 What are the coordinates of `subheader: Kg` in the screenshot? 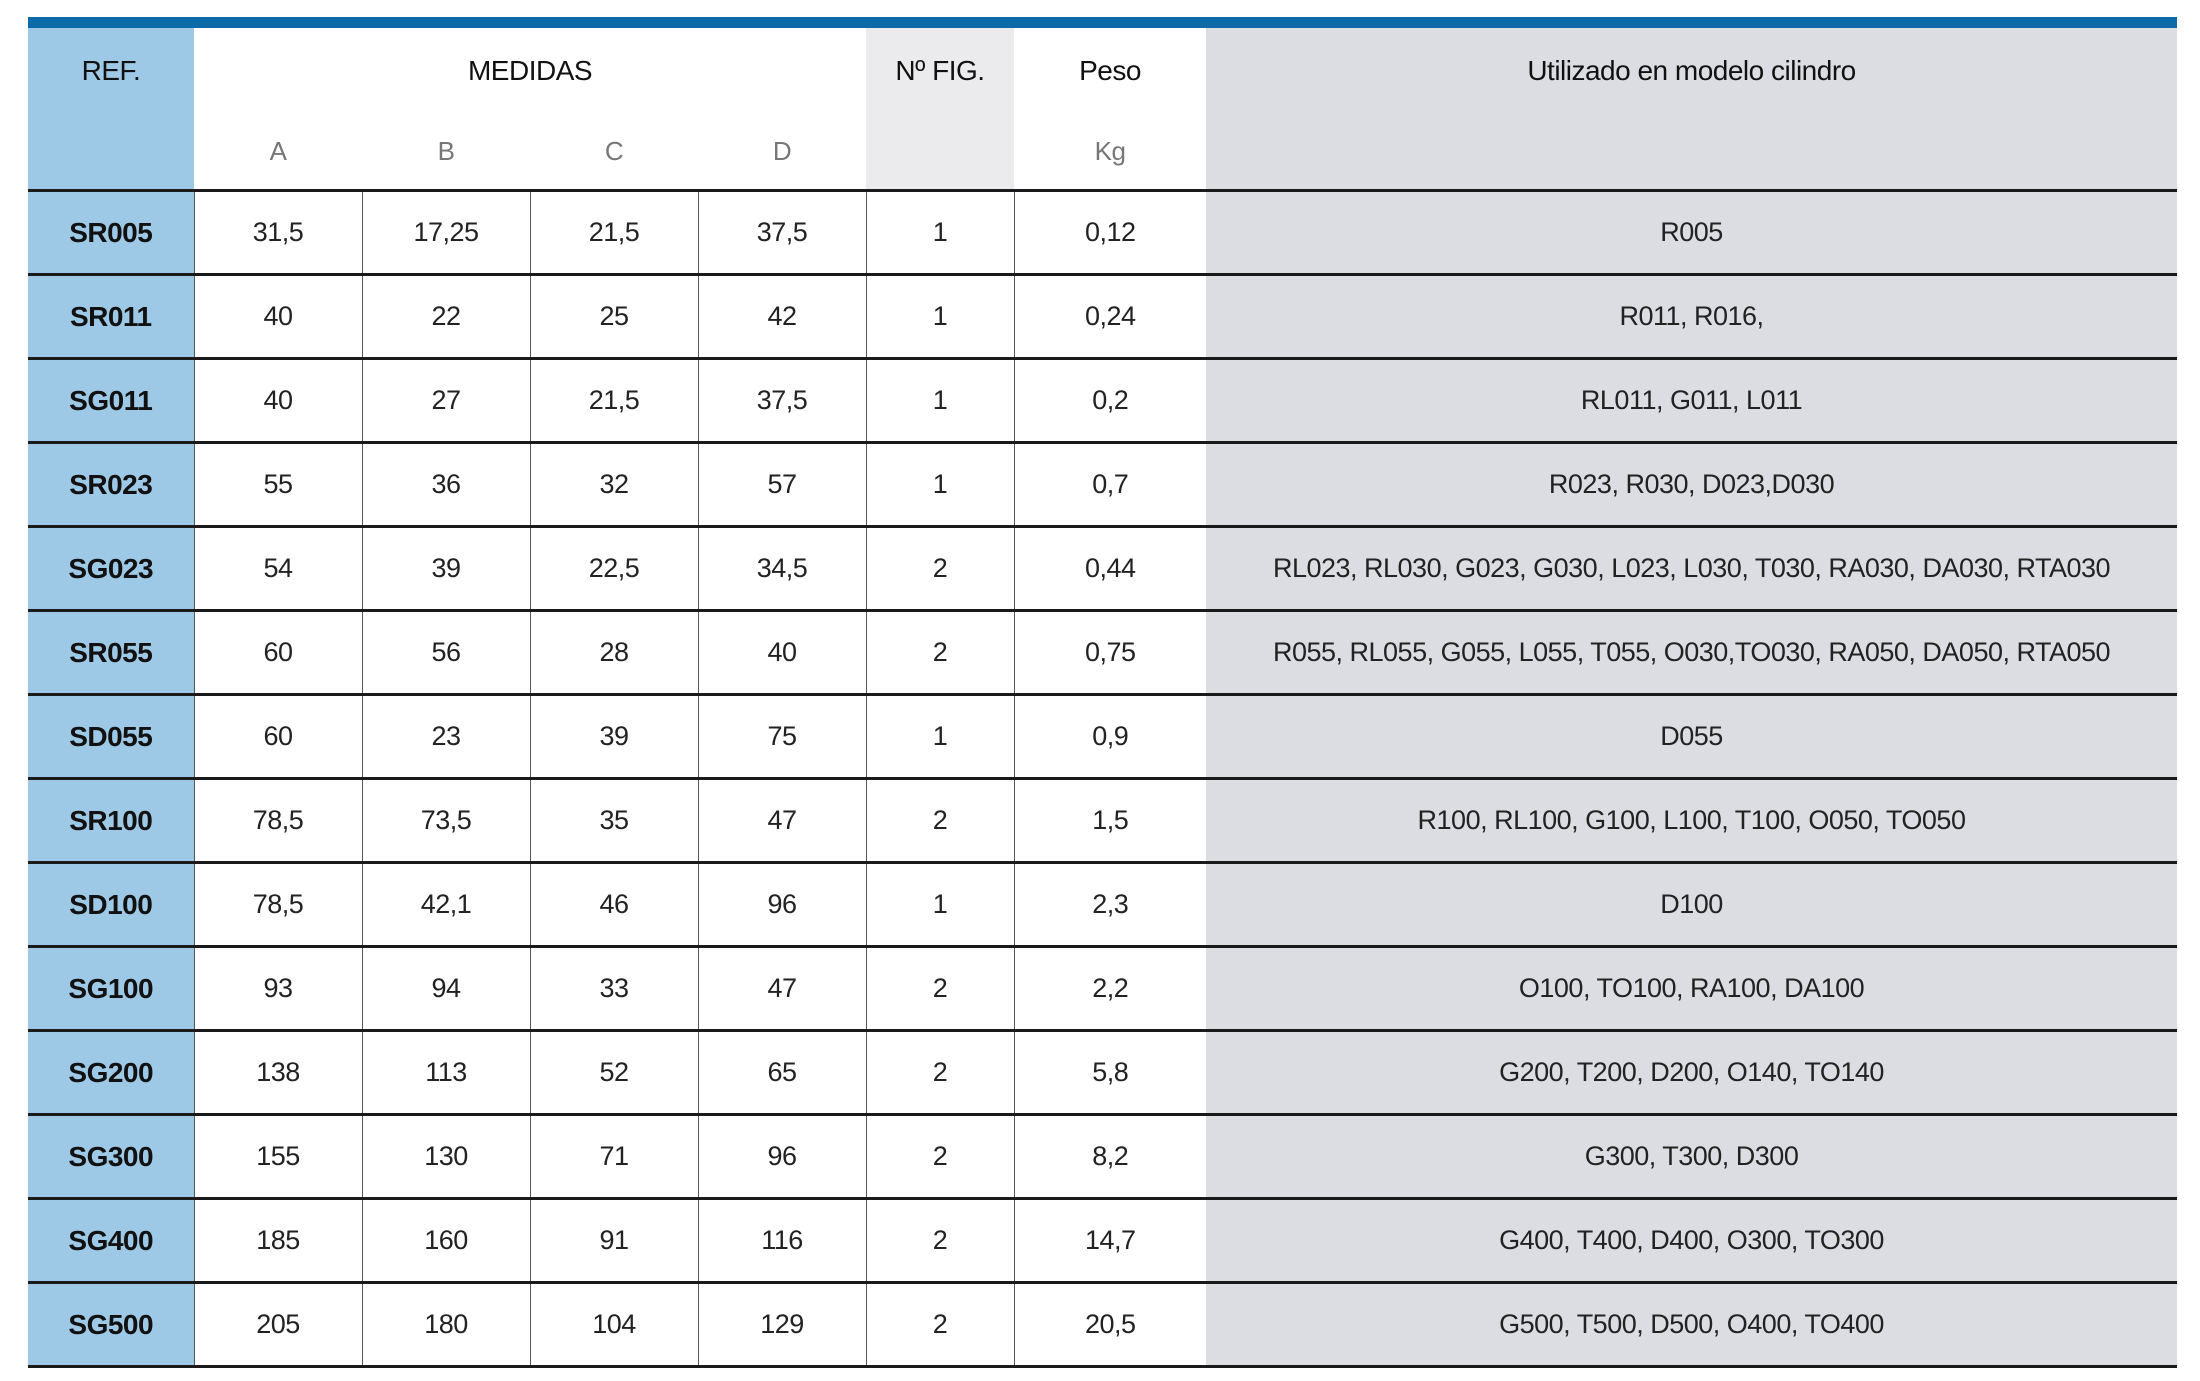 It's located at (1110, 153).